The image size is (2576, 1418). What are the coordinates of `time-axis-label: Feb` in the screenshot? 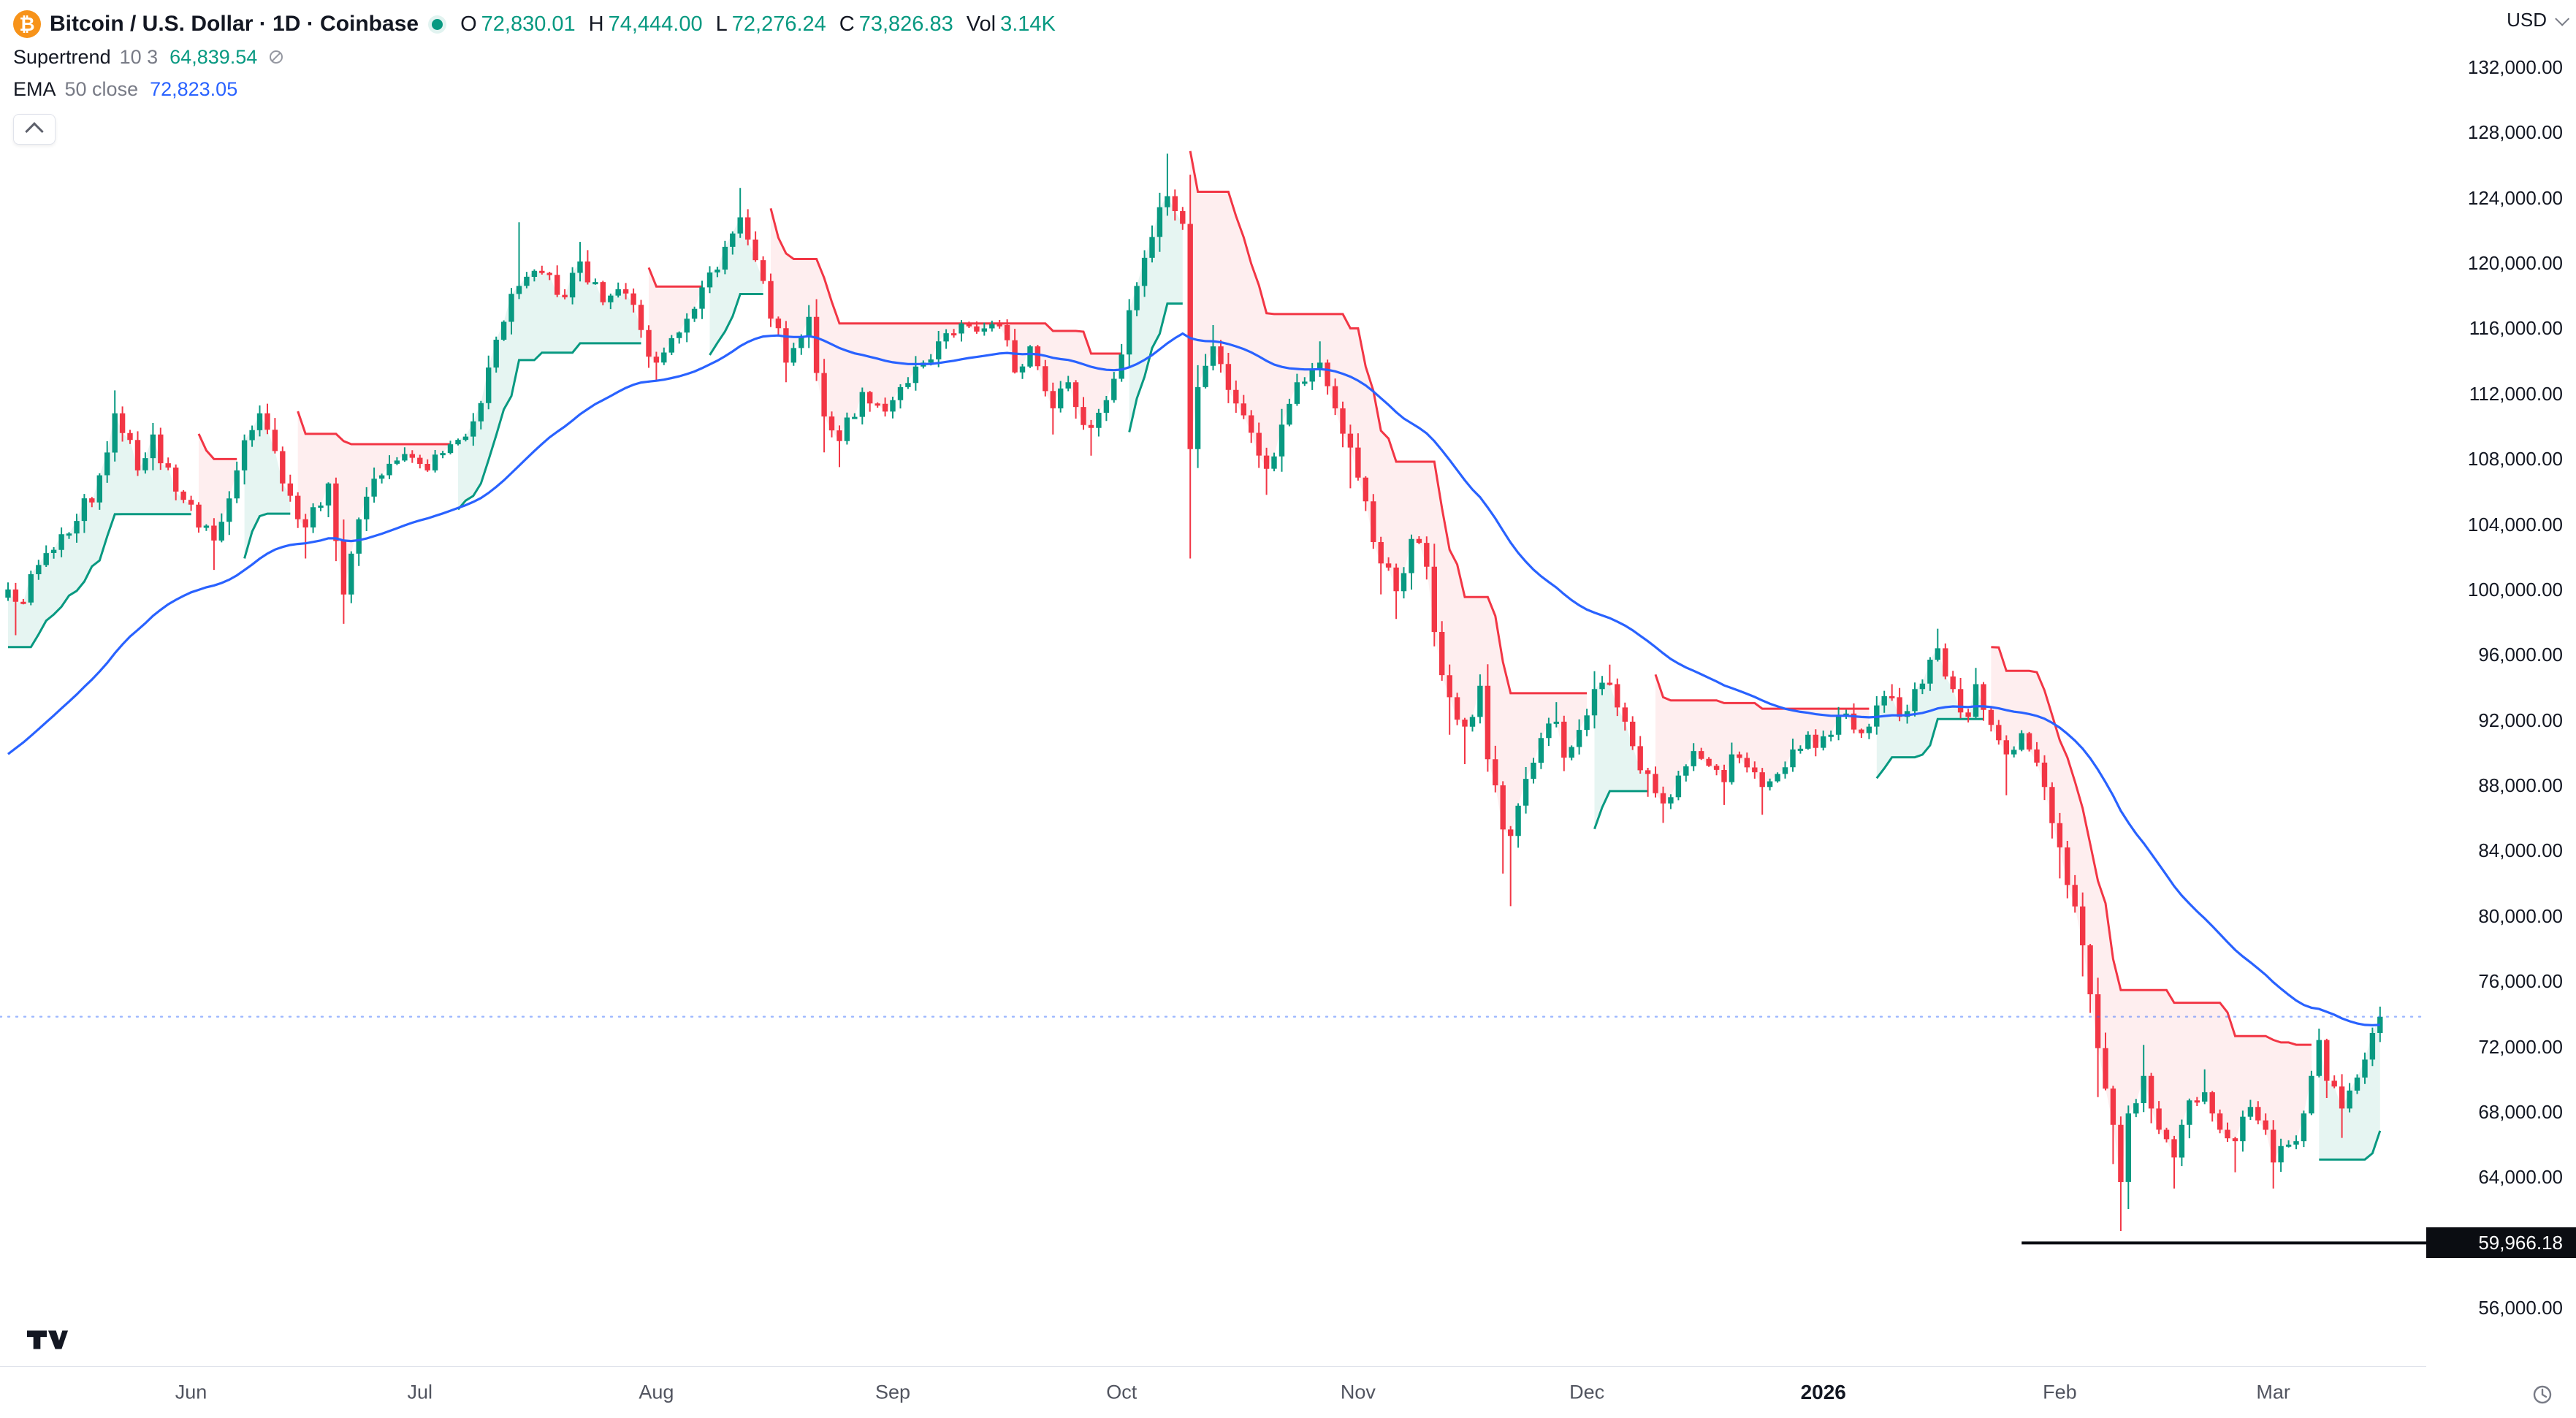 It's located at (2060, 1392).